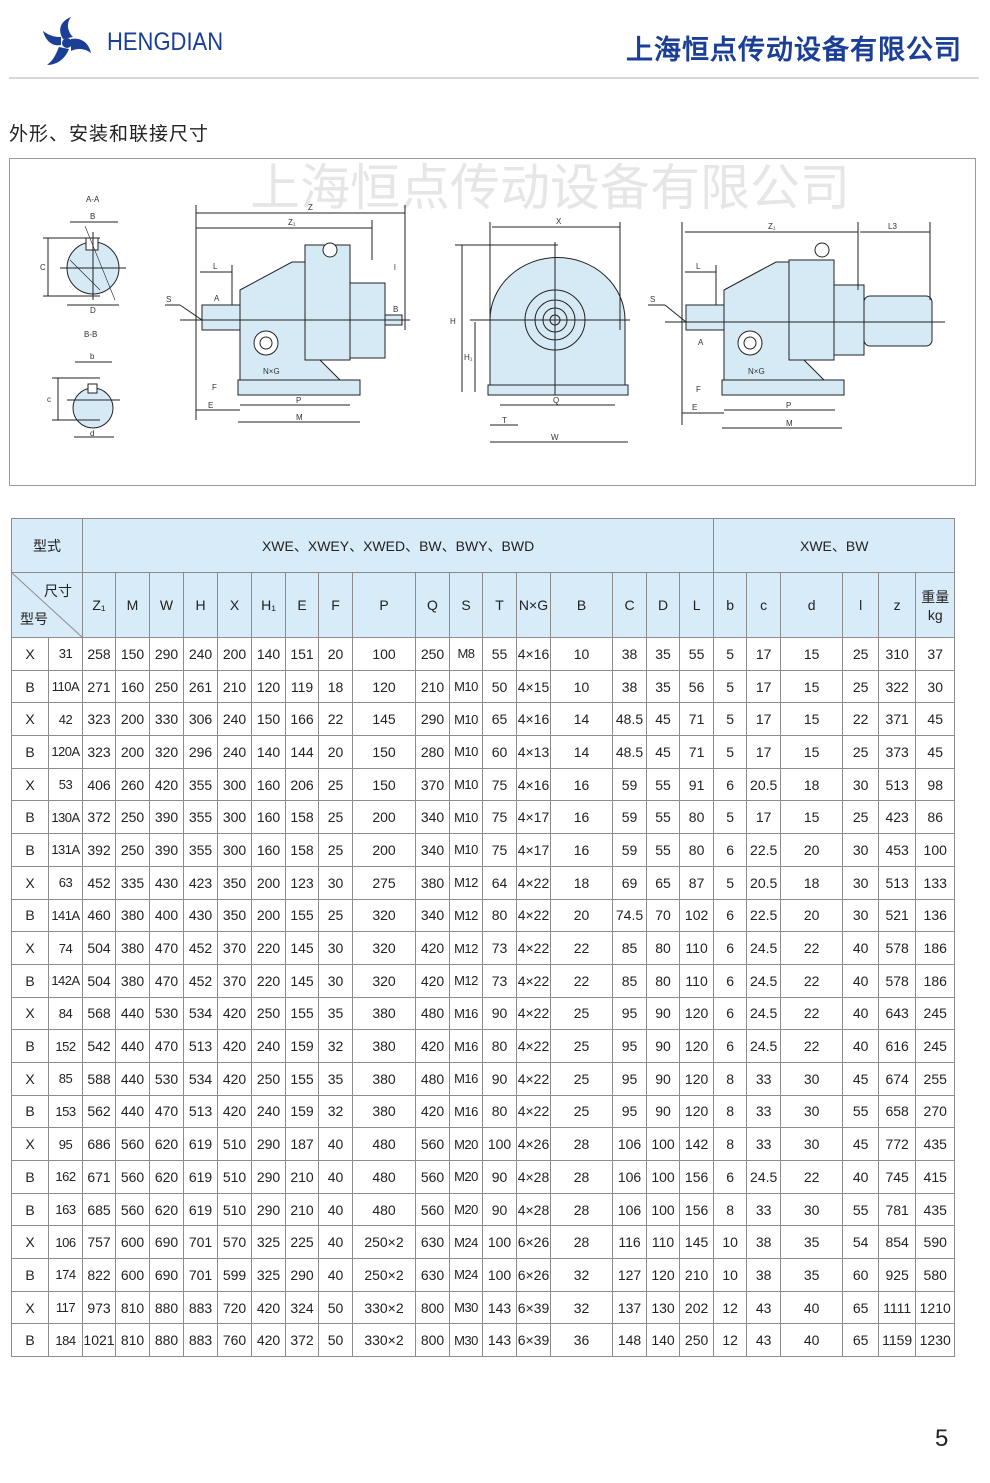 This screenshot has height=1483, width=990. I want to click on value-cell: 55, so click(696, 654).